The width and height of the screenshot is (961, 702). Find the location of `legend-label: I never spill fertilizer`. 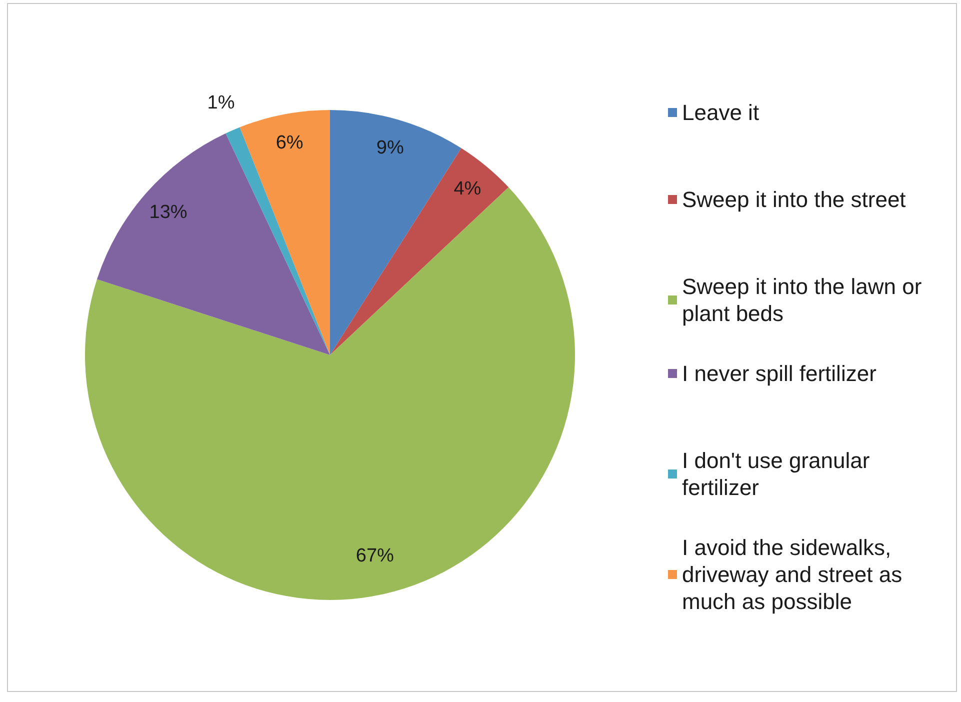

legend-label: I never spill fertilizer is located at coordinates (779, 373).